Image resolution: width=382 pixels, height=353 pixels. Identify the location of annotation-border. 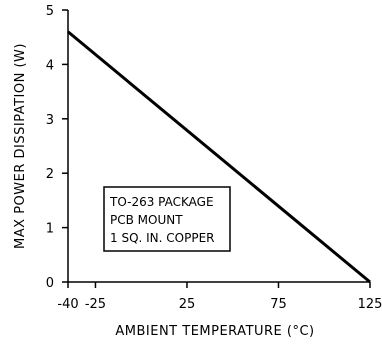
(167, 219).